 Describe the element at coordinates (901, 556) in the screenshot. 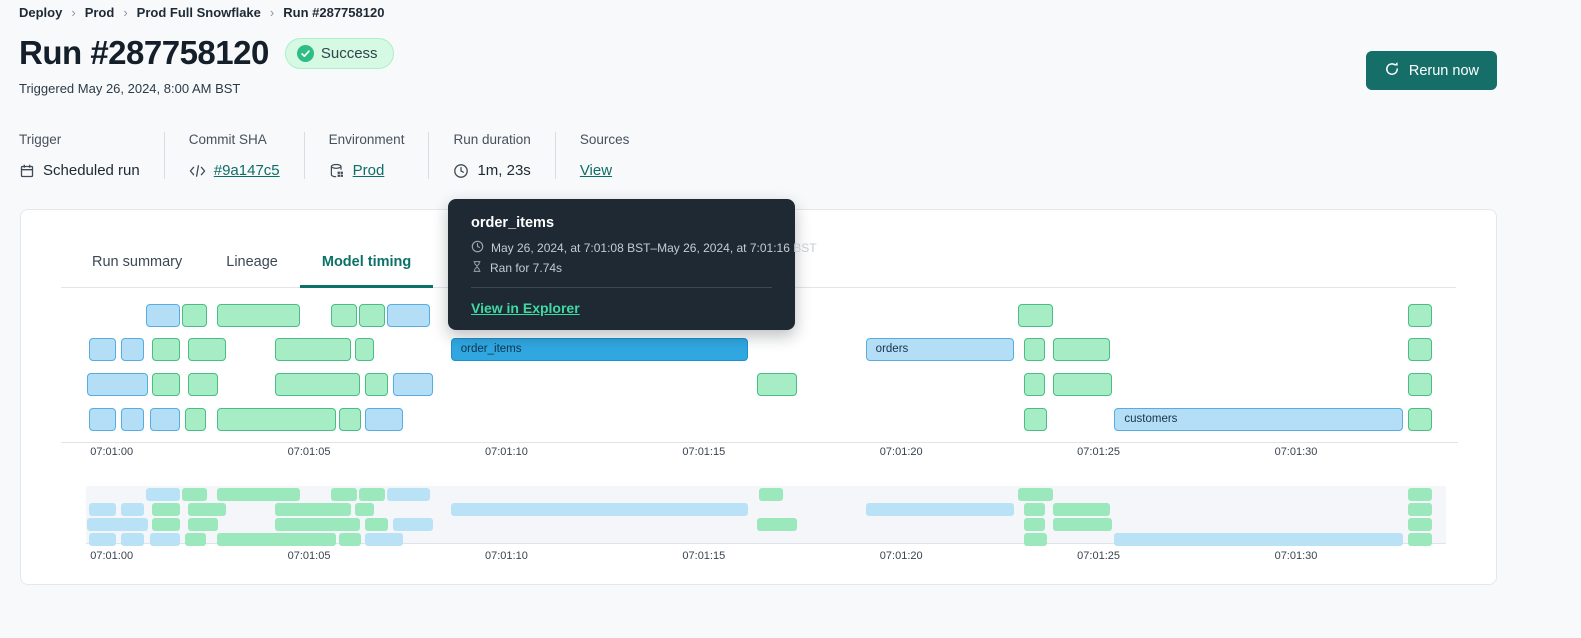

I see `axis-tick-label: 07:01:20` at that location.